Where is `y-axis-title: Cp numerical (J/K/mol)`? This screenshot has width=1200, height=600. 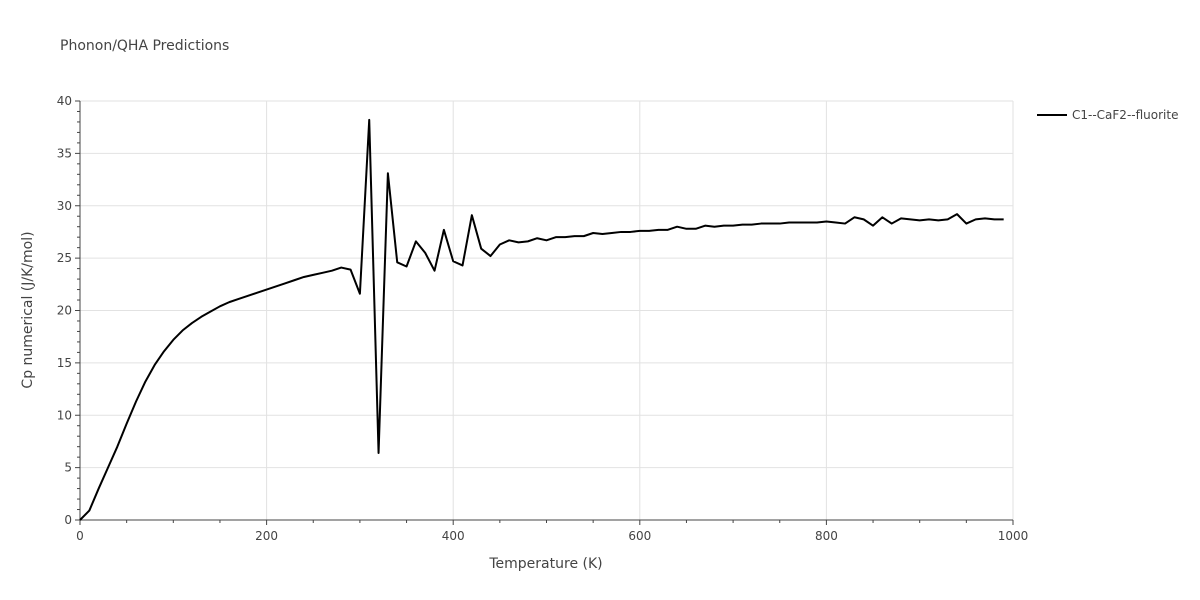 y-axis-title: Cp numerical (J/K/mol) is located at coordinates (28, 309).